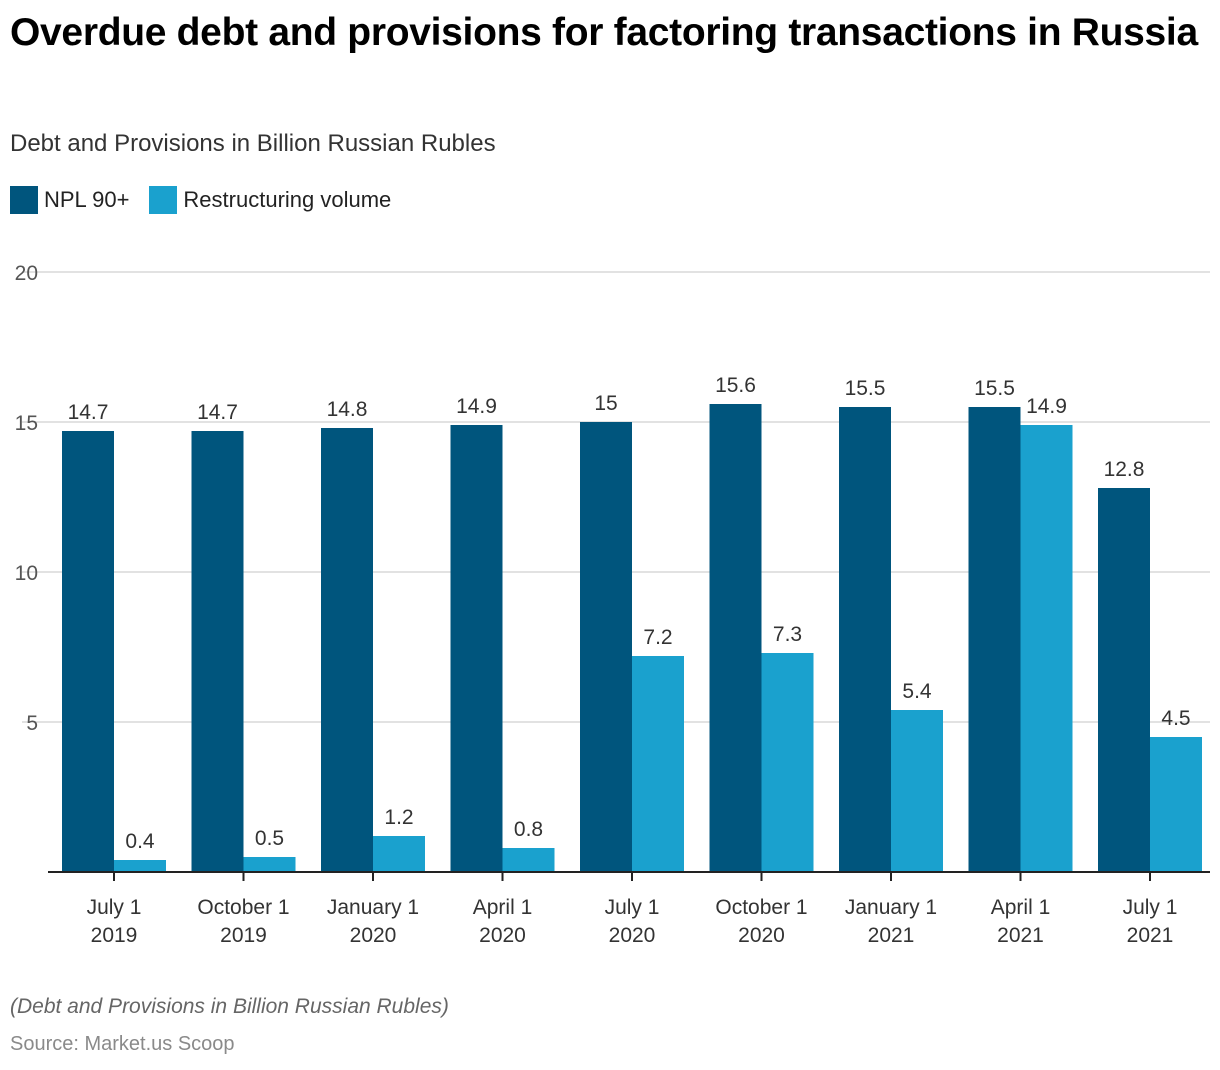  What do you see at coordinates (287, 199) in the screenshot?
I see `legend-label-restructuring: Restructuring volume` at bounding box center [287, 199].